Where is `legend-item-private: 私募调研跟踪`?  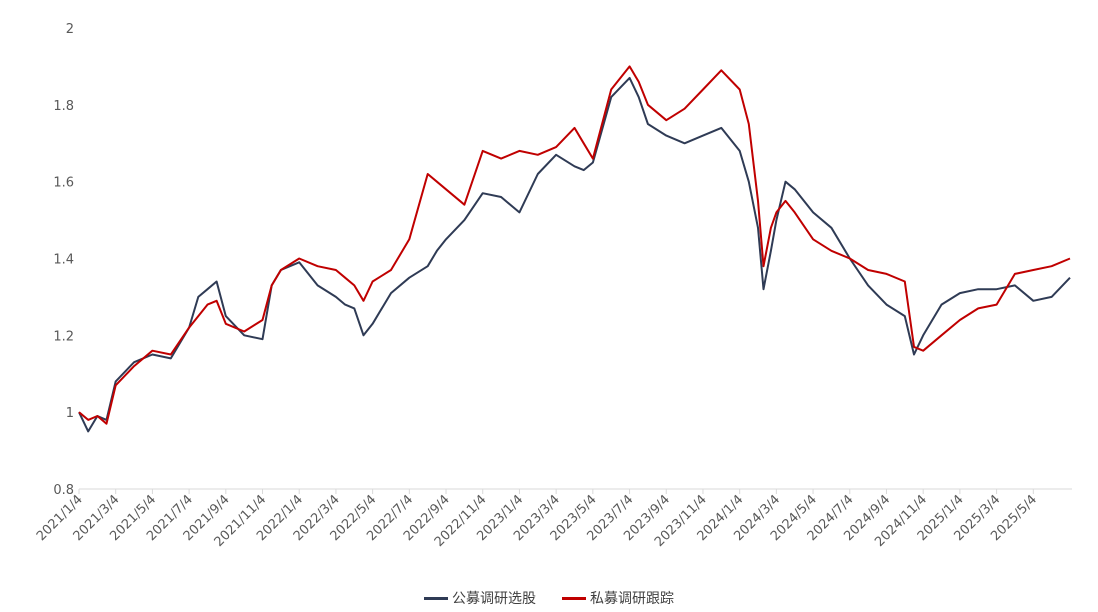 legend-item-private: 私募调研跟踪 is located at coordinates (618, 598).